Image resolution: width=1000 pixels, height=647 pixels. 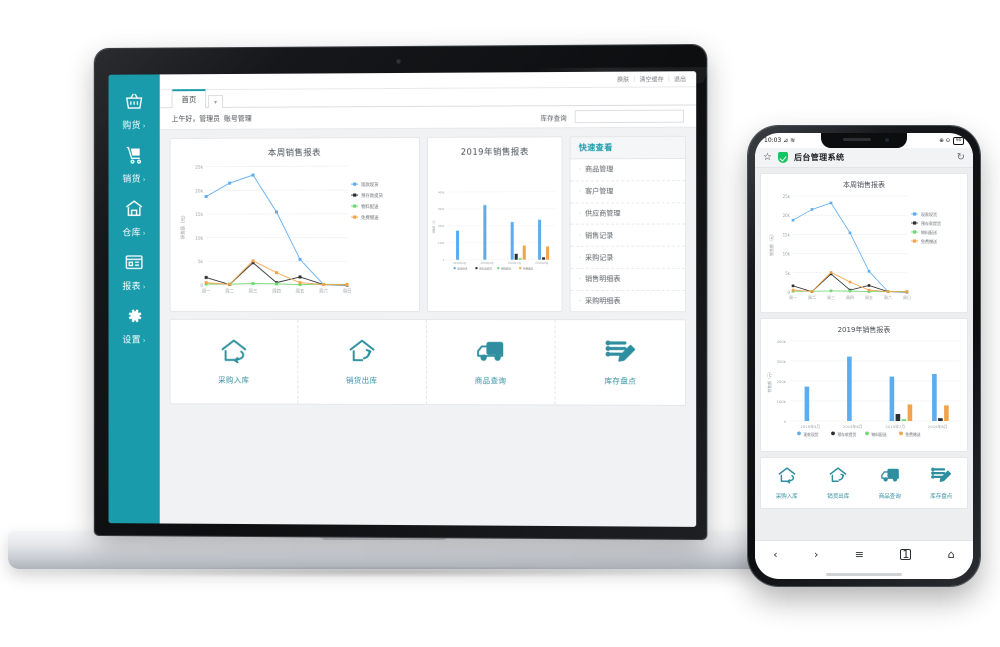 What do you see at coordinates (906, 554) in the screenshot?
I see `tabs-button: 1` at bounding box center [906, 554].